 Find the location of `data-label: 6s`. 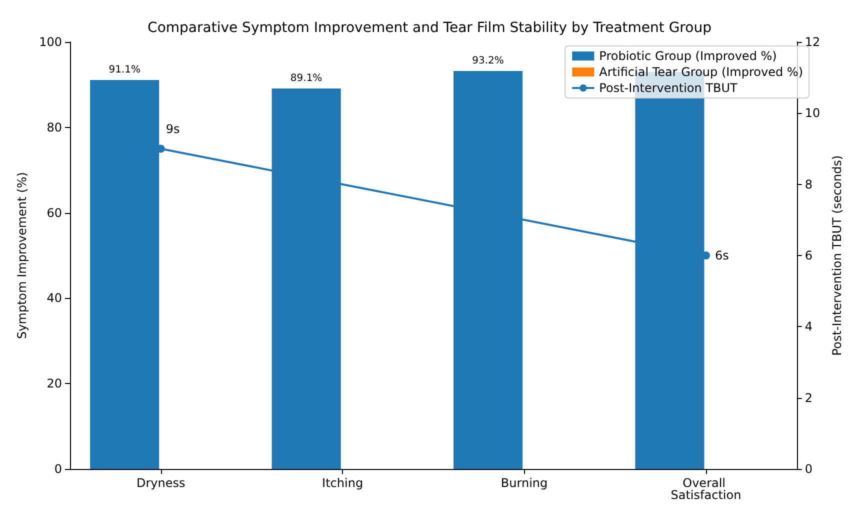

data-label: 6s is located at coordinates (721, 255).